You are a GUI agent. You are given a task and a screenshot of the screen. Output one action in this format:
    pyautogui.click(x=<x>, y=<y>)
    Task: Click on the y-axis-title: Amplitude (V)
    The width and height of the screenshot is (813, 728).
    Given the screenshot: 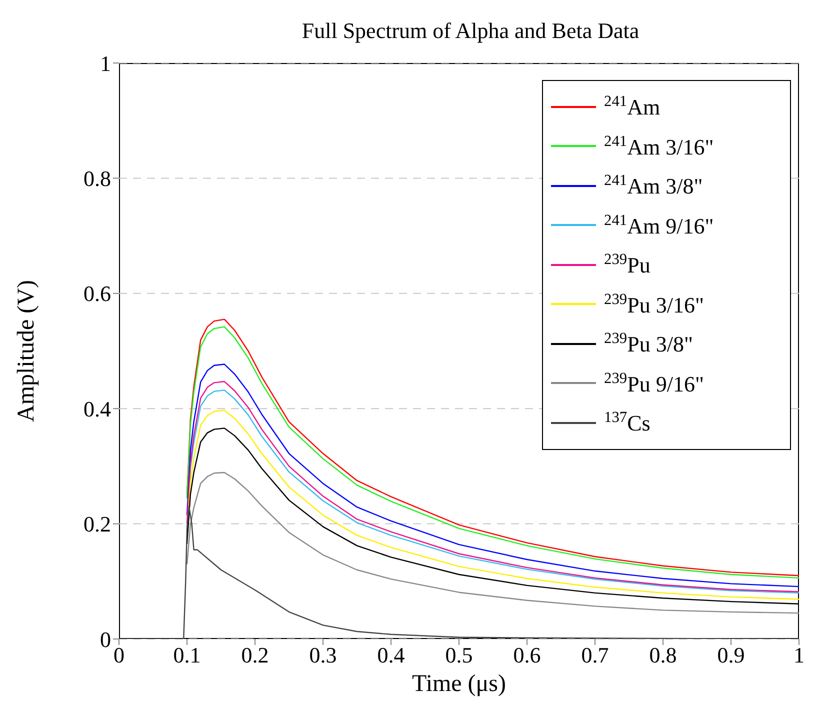 What is the action you would take?
    pyautogui.click(x=27, y=351)
    